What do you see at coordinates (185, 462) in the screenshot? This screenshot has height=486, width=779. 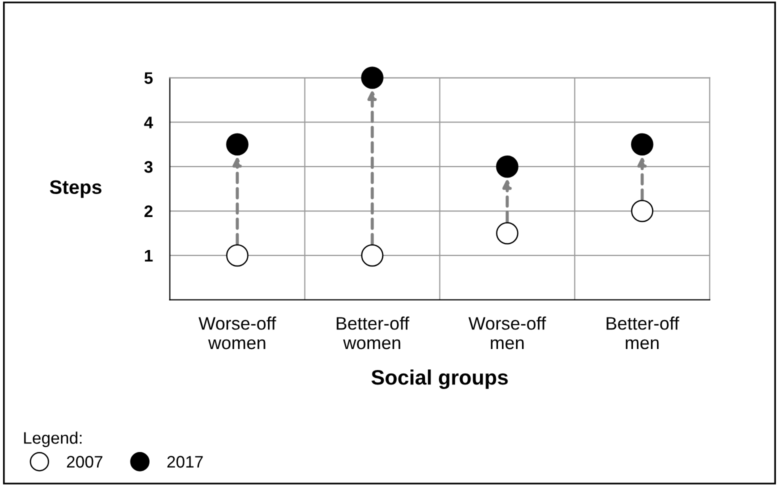 I see `legend-label: 2017` at bounding box center [185, 462].